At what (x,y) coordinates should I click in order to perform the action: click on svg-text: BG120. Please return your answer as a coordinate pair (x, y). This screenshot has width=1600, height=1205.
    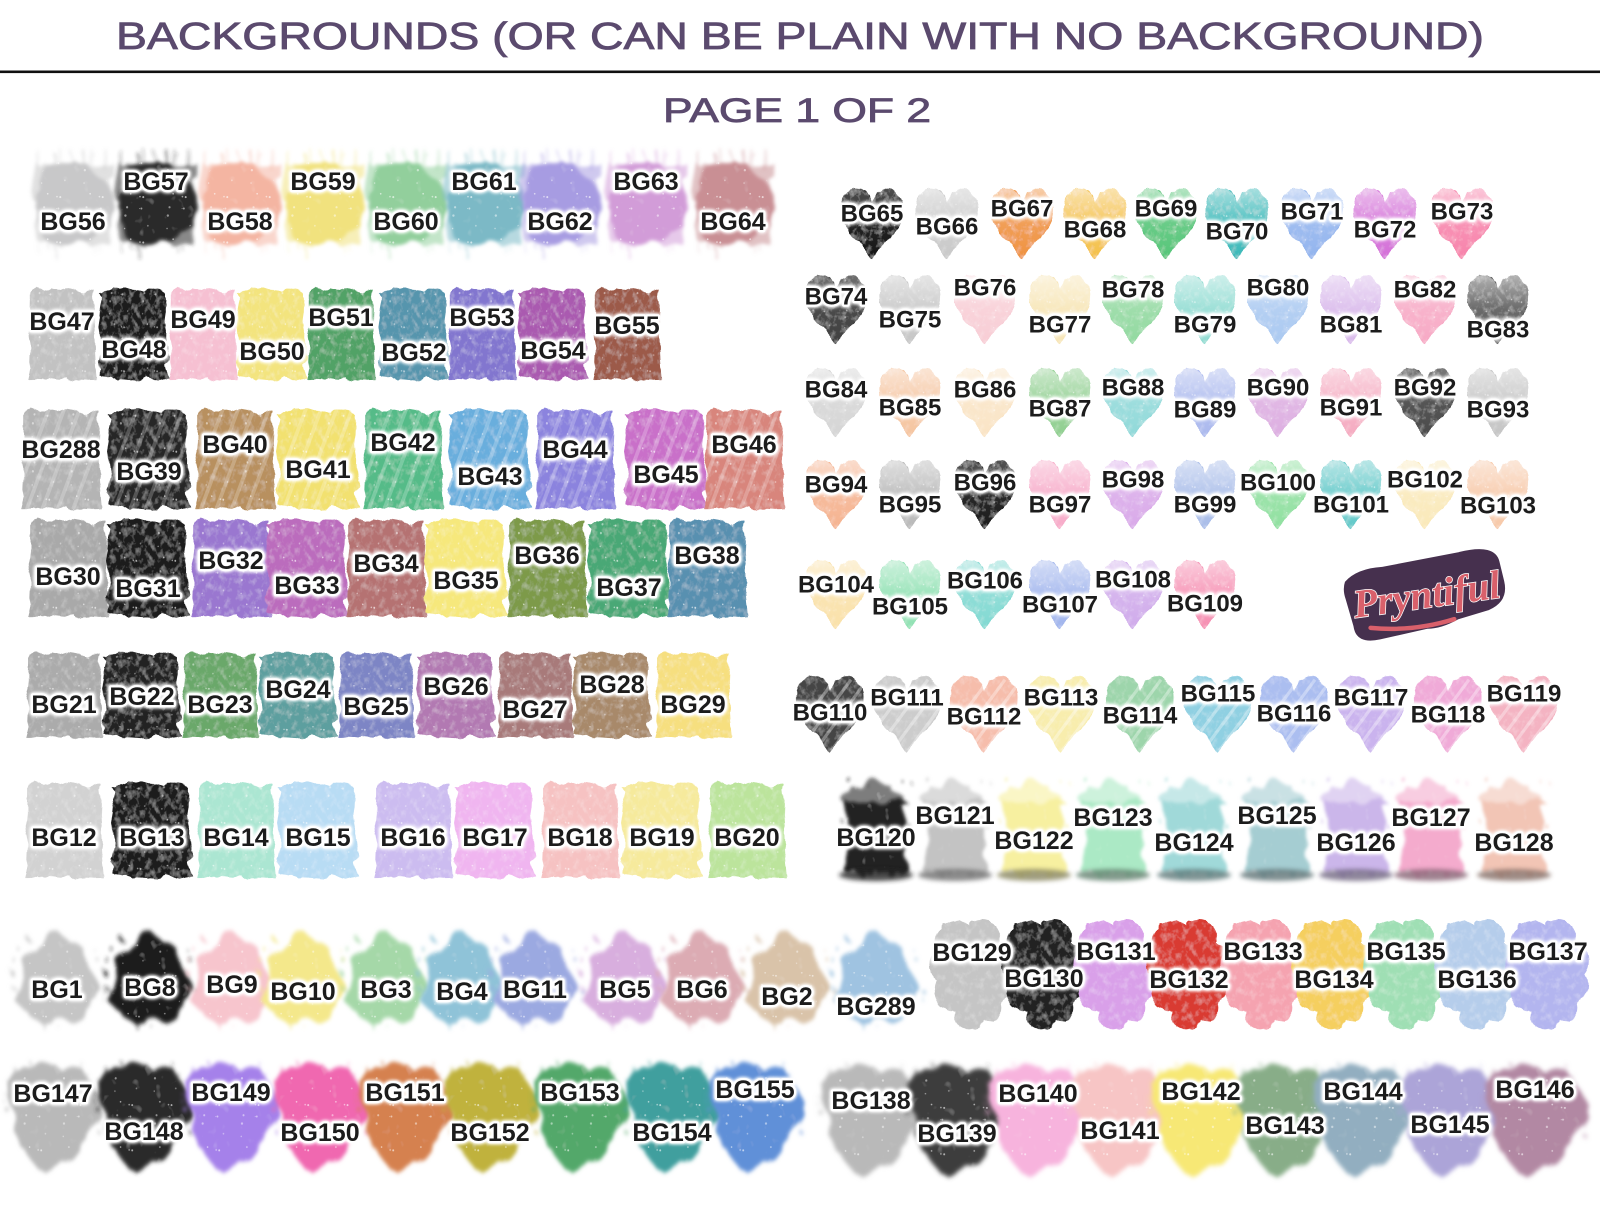
    Looking at the image, I should click on (875, 838).